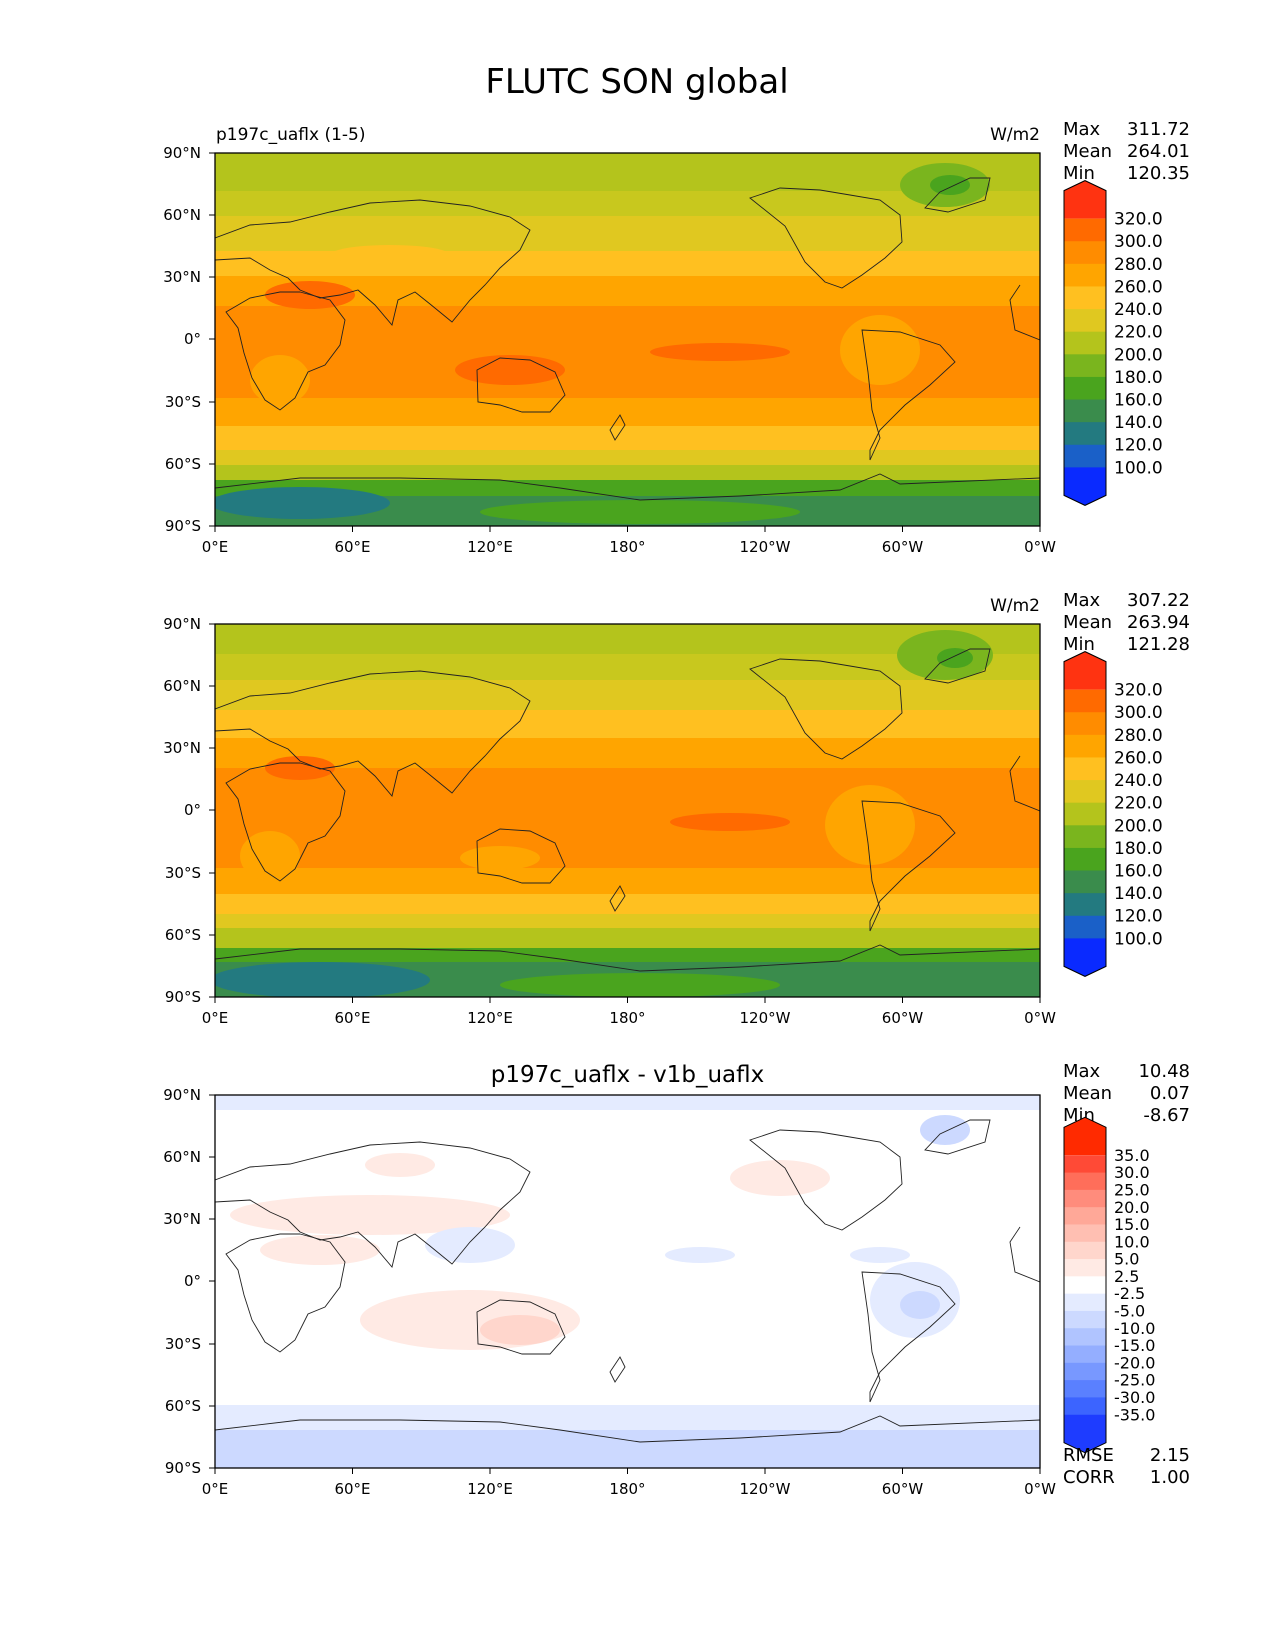 Image resolution: width=1275 pixels, height=1650 pixels. I want to click on colorbar-label: 15.0, so click(1132, 1224).